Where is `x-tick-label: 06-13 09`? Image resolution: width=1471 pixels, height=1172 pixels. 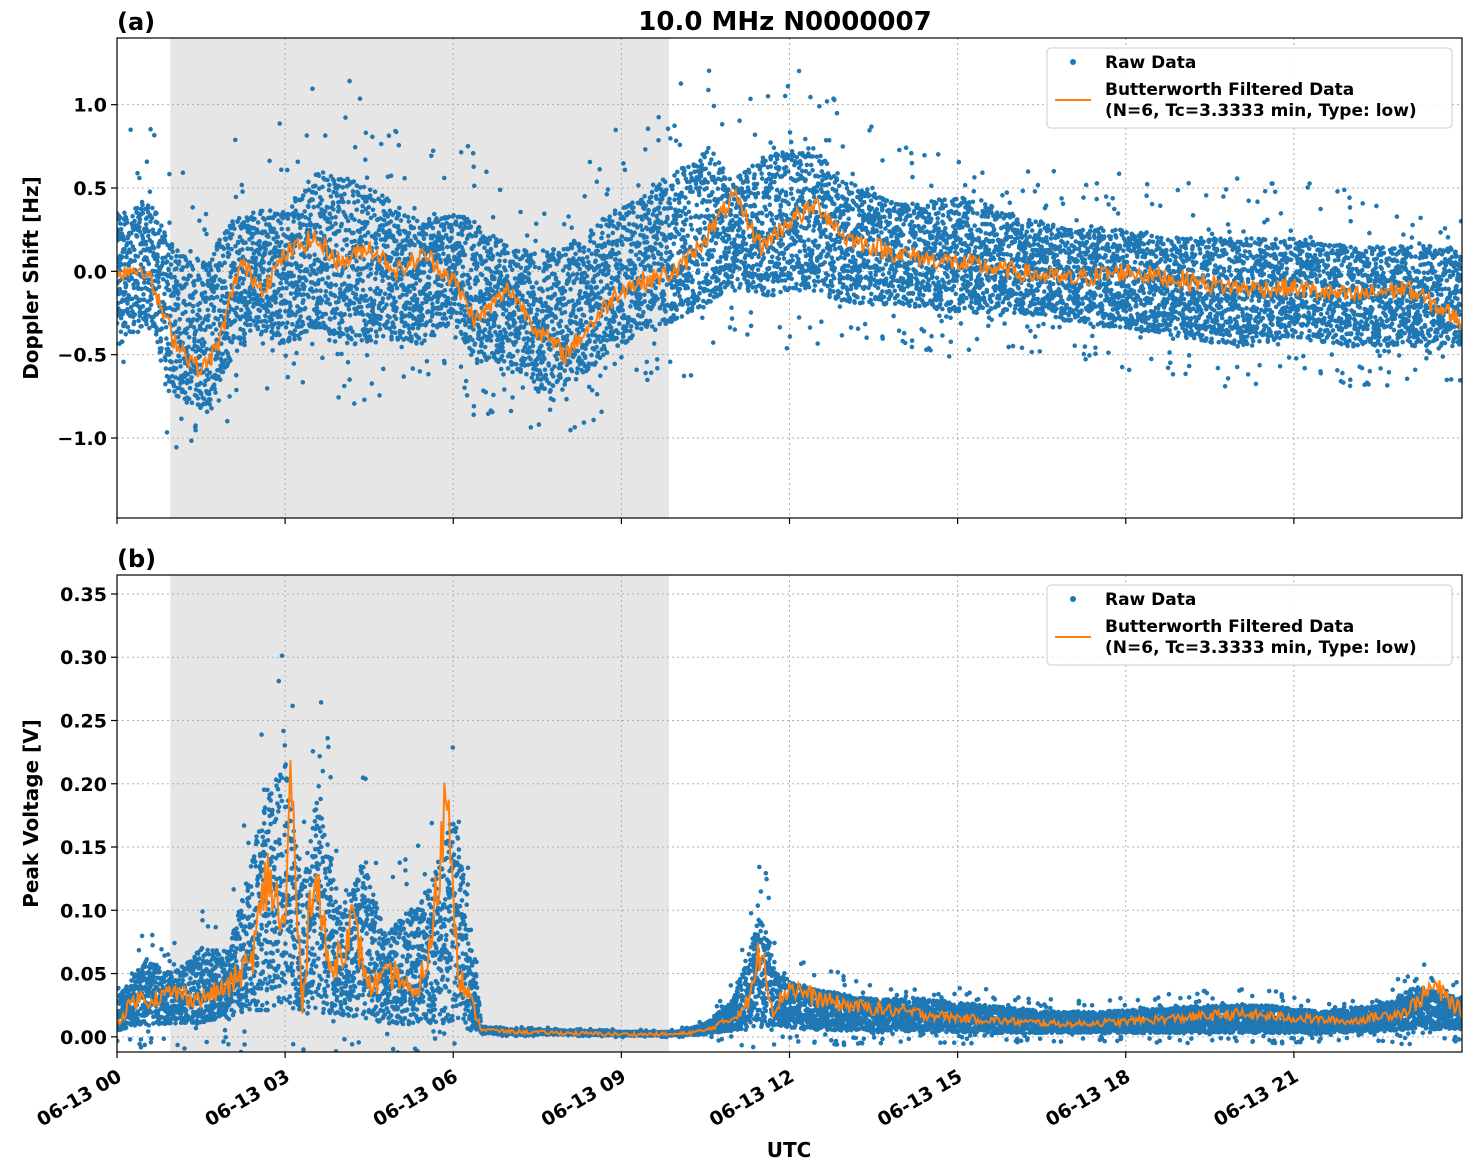 x-tick-label: 06-13 09 is located at coordinates (584, 1098).